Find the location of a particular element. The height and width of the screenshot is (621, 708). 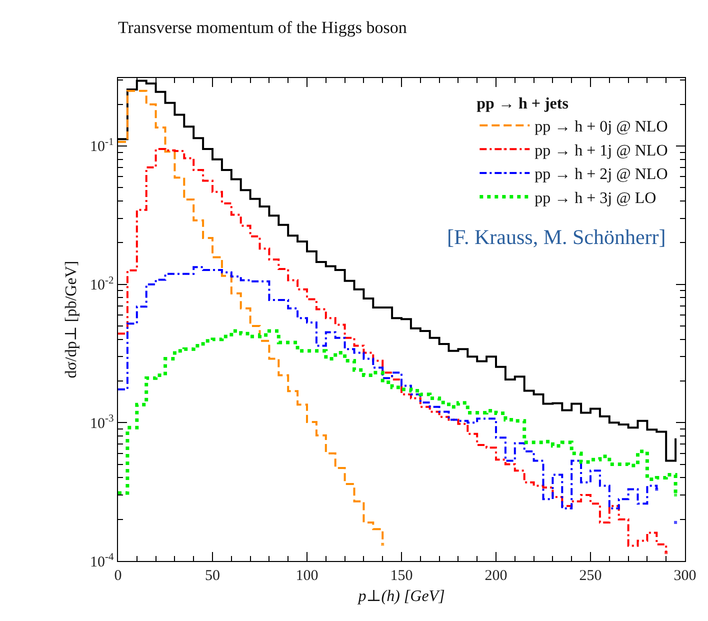

x-axis-title: p⊥(h) [GeV] is located at coordinates (401, 596).